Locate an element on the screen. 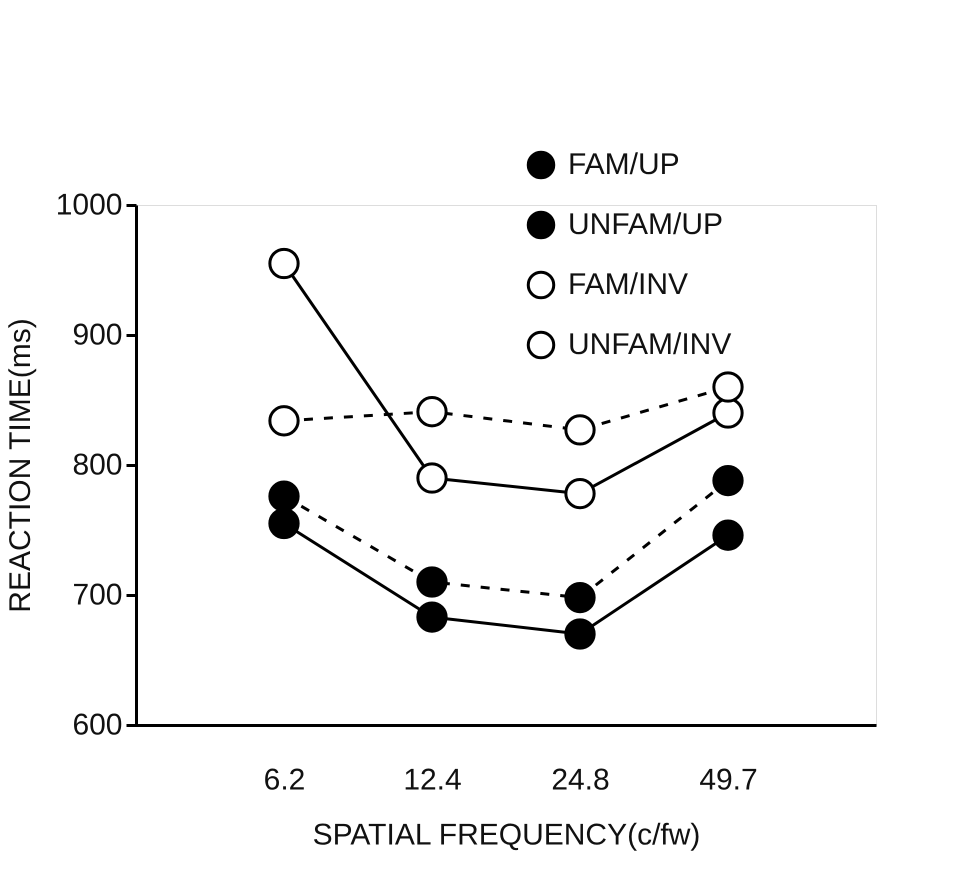  y-tick-label: 900 is located at coordinates (97, 335).